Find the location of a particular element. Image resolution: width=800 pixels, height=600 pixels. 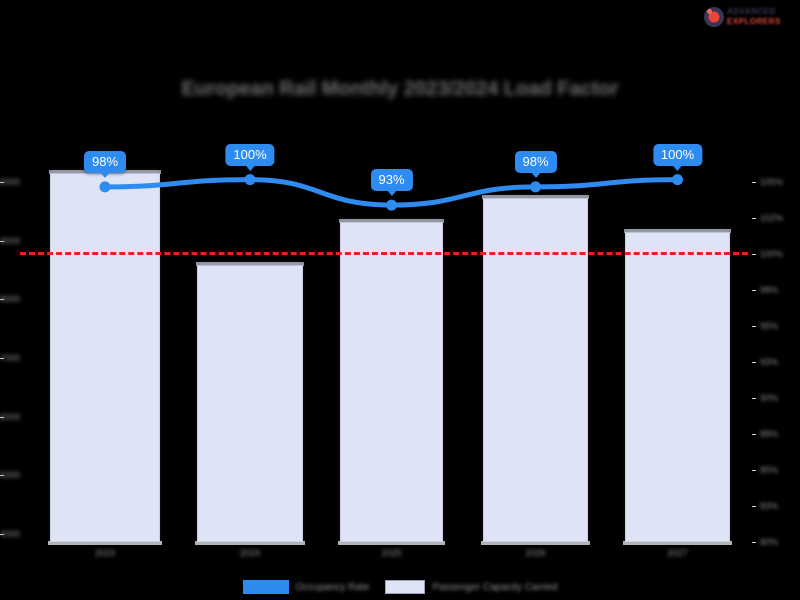

bar-2024 is located at coordinates (250, 403).